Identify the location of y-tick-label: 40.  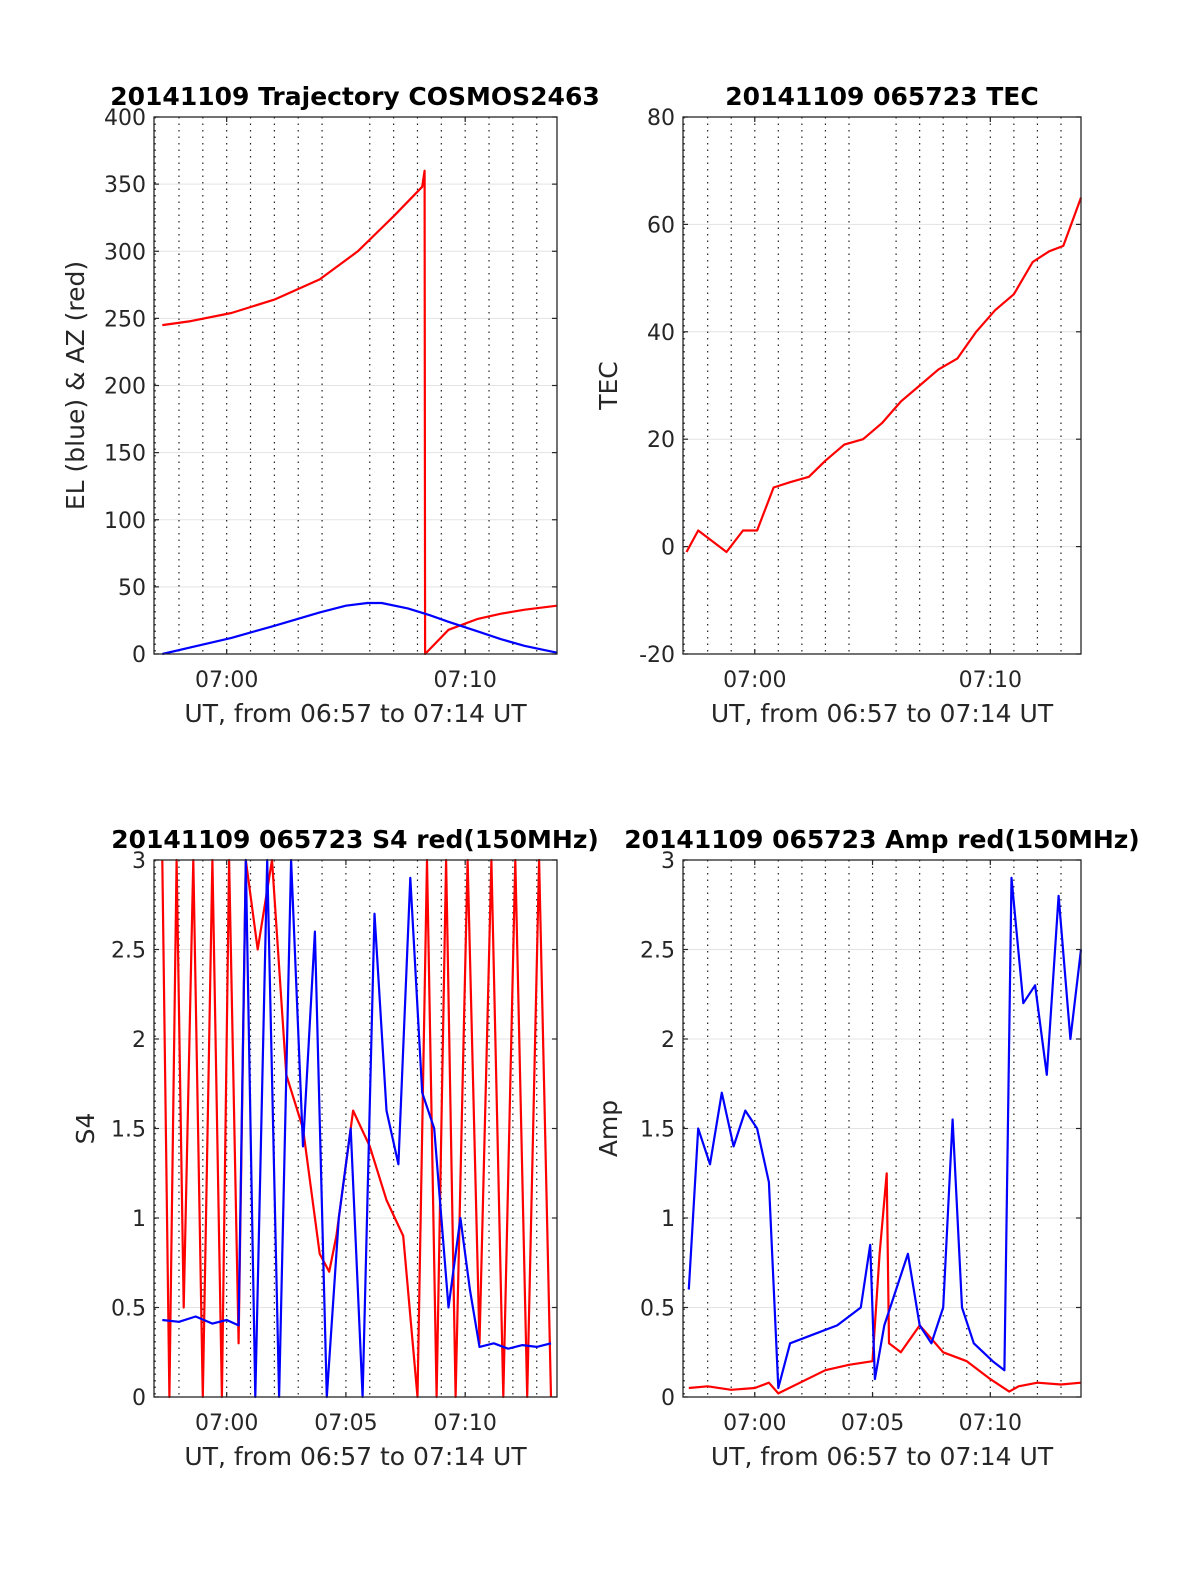
(661, 333).